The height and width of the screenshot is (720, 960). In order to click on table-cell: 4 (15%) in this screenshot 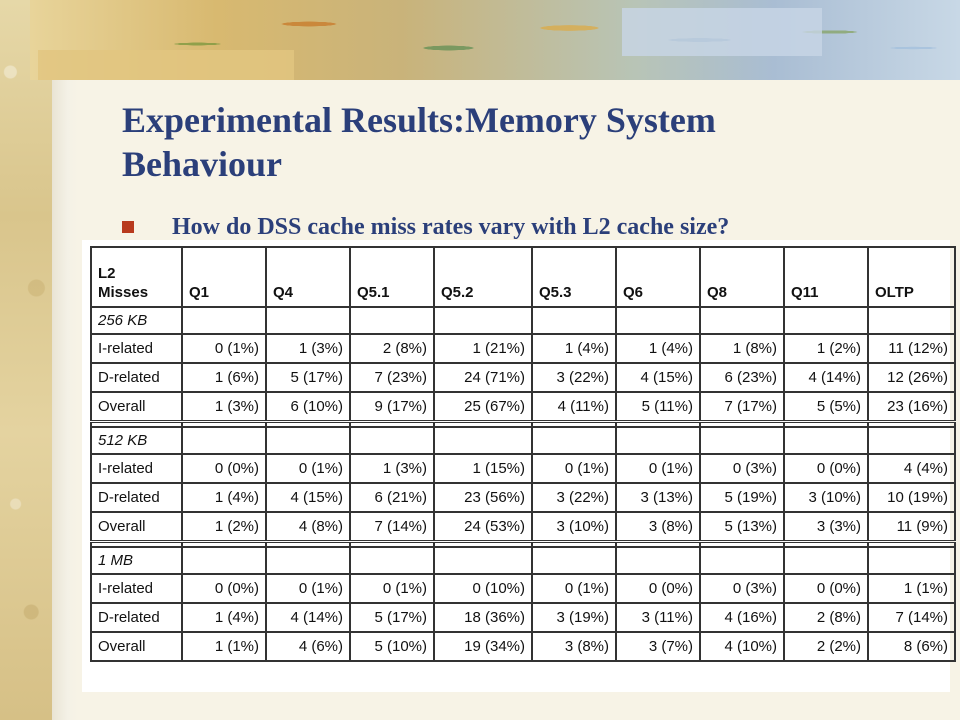, I will do `click(658, 377)`.